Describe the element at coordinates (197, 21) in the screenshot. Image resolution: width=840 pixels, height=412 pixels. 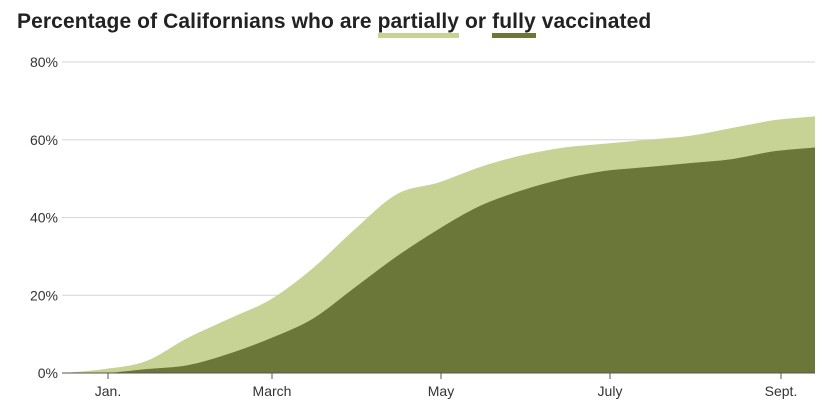
I see `title-prefix: Percentage of Californians who are` at that location.